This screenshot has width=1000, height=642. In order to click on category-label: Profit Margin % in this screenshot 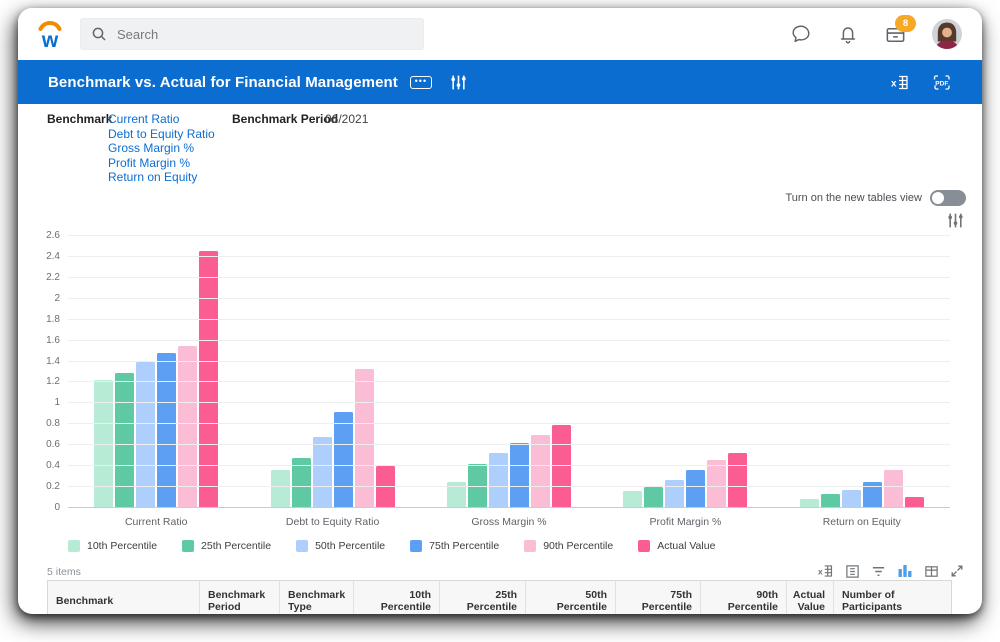, I will do `click(685, 522)`.